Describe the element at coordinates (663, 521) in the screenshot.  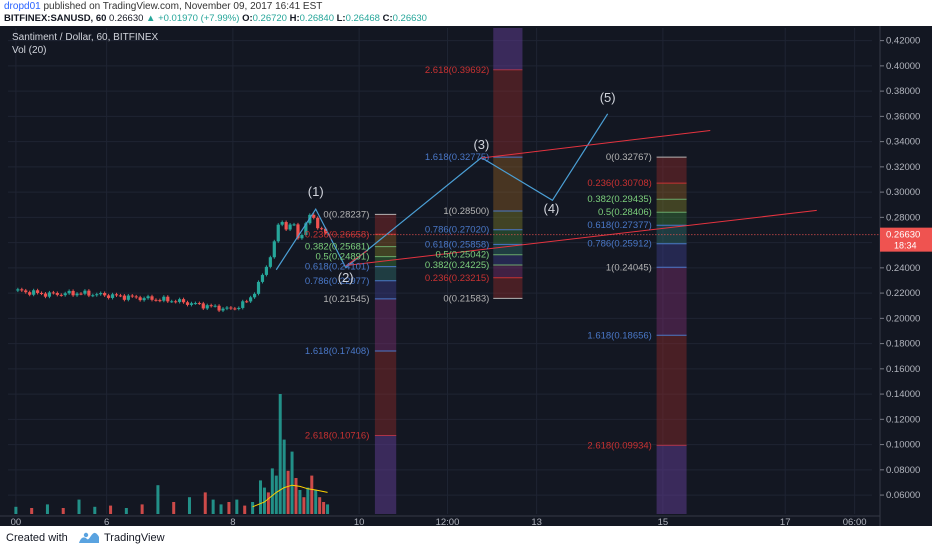
I see `time-tick-label-6: 15` at that location.